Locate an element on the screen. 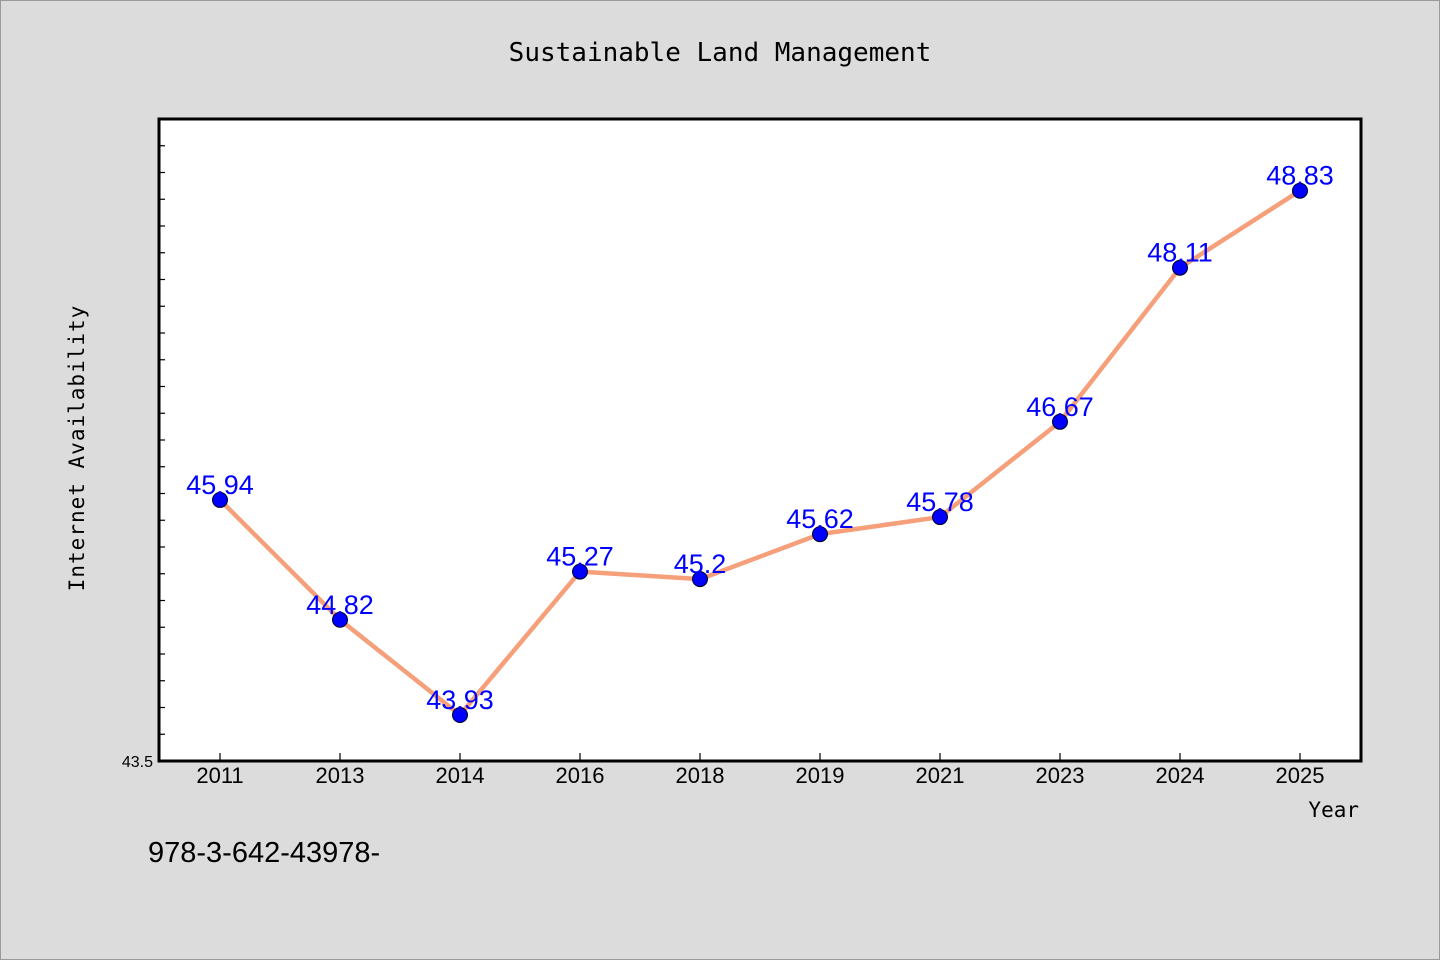 This screenshot has height=960, width=1440. data-label: 43.93 is located at coordinates (460, 700).